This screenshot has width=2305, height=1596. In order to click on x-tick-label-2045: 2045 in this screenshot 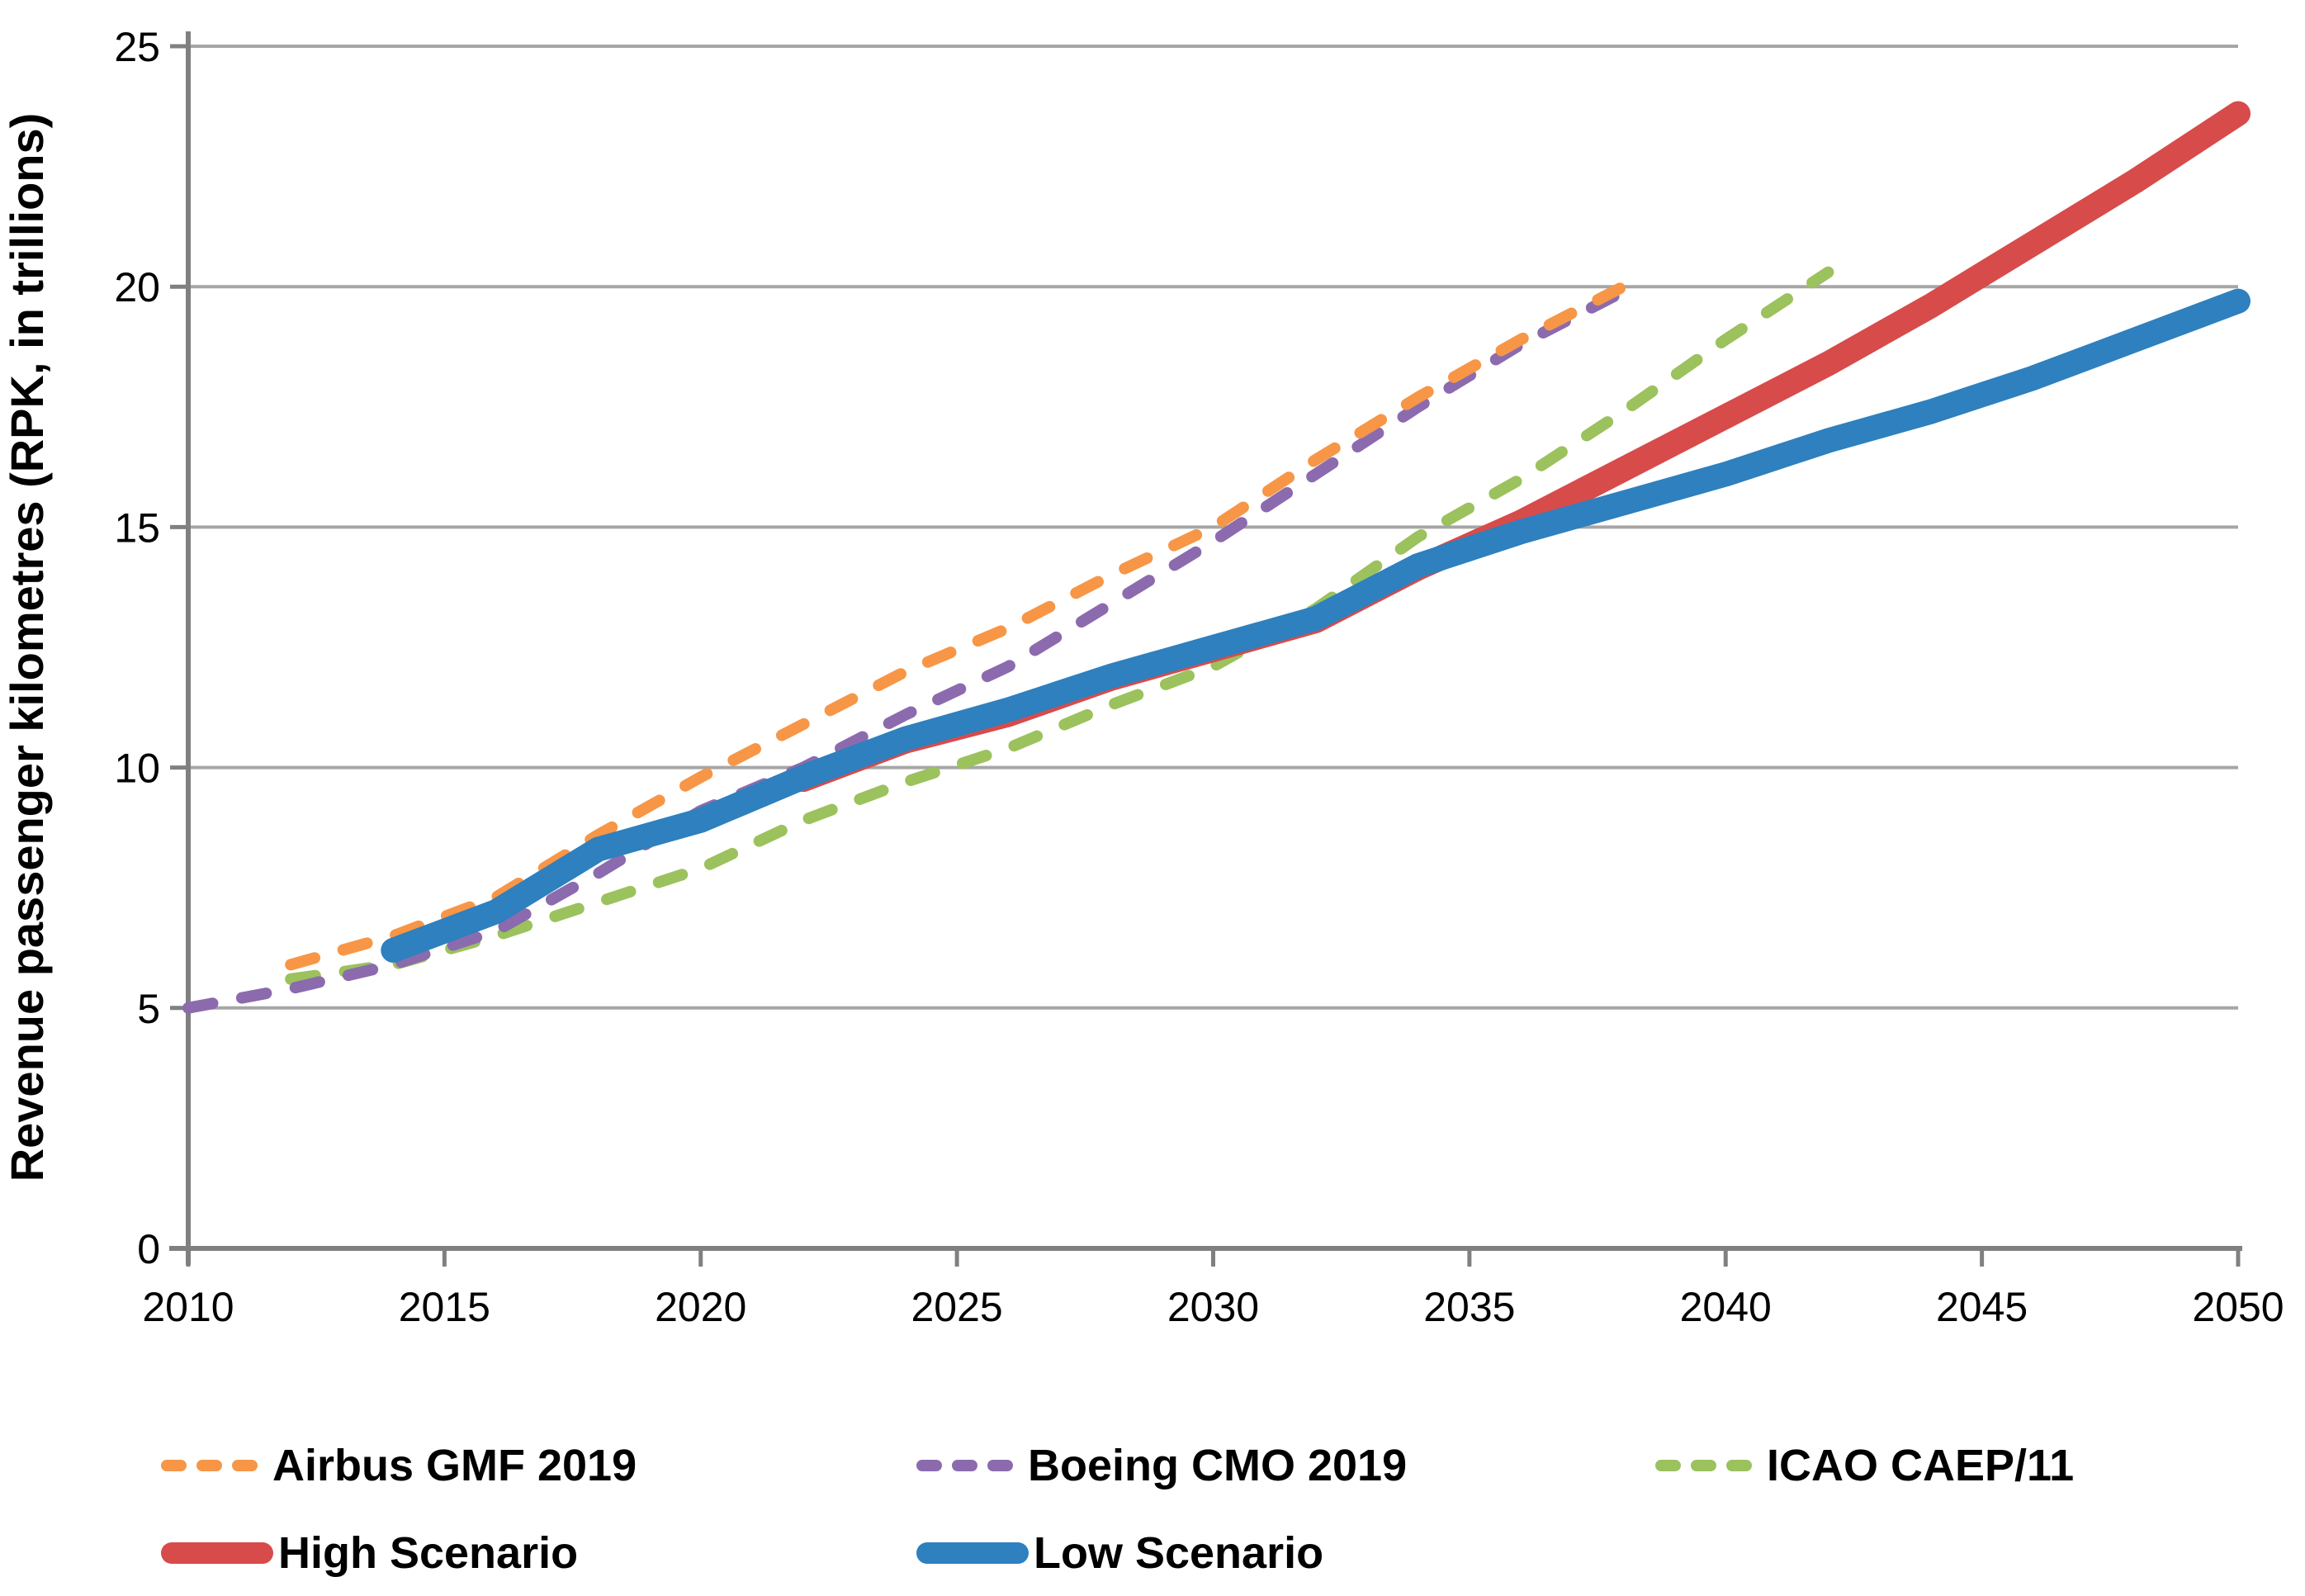, I will do `click(1982, 1307)`.